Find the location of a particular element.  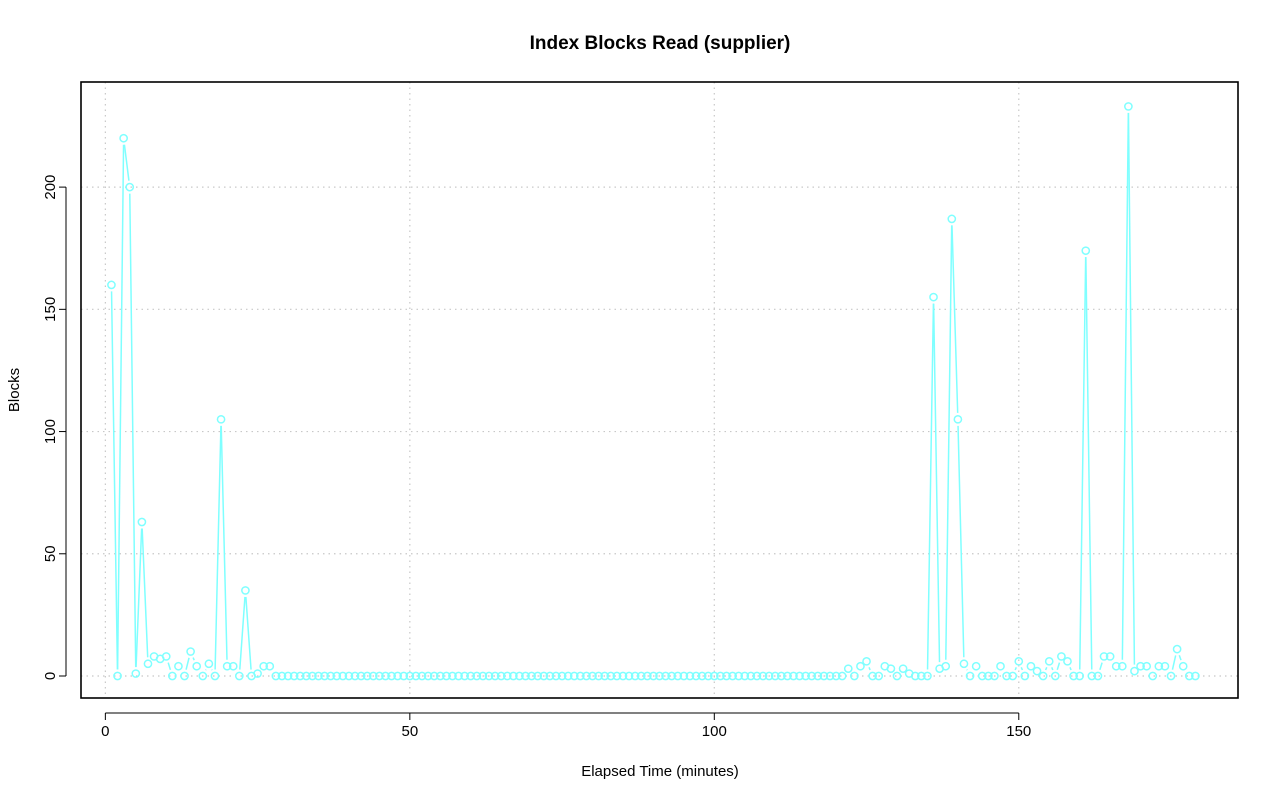

y-axis: 0 50 100 150 200 is located at coordinates (54, 427).